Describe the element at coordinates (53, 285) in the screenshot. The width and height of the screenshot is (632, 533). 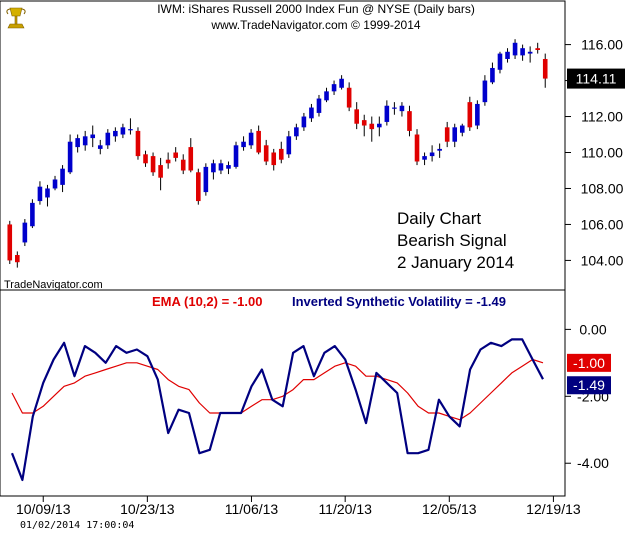
I see `watermark: TradeNavigator.com` at that location.